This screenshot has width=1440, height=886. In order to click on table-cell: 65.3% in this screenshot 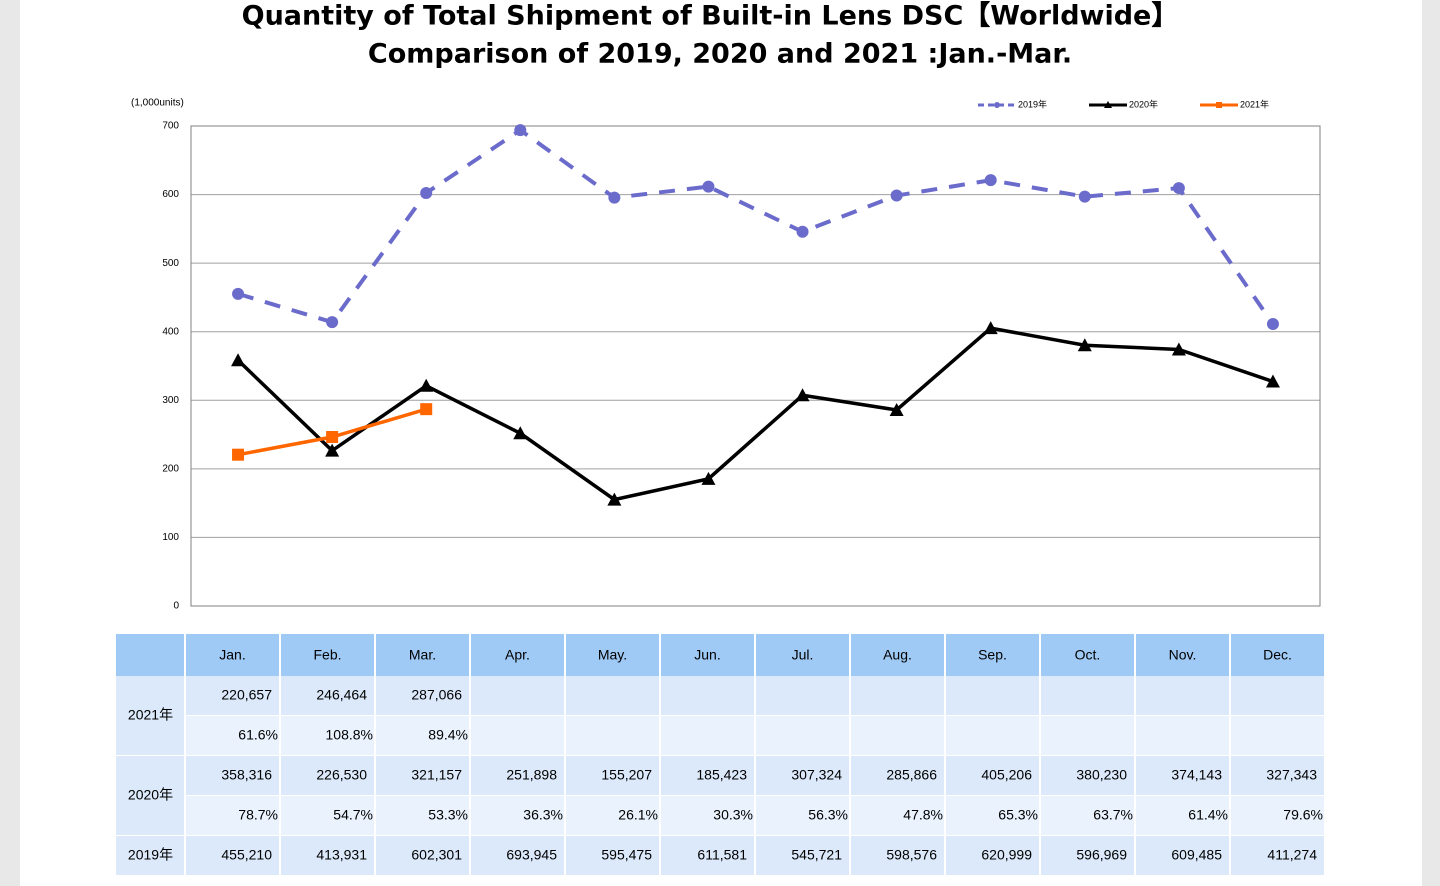, I will do `click(1018, 815)`.